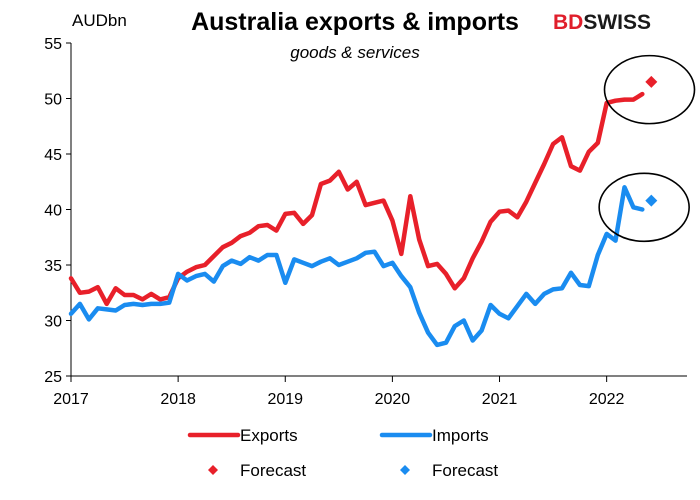 The image size is (700, 500). Describe the element at coordinates (53, 266) in the screenshot. I see `y-tick-label: 35` at that location.